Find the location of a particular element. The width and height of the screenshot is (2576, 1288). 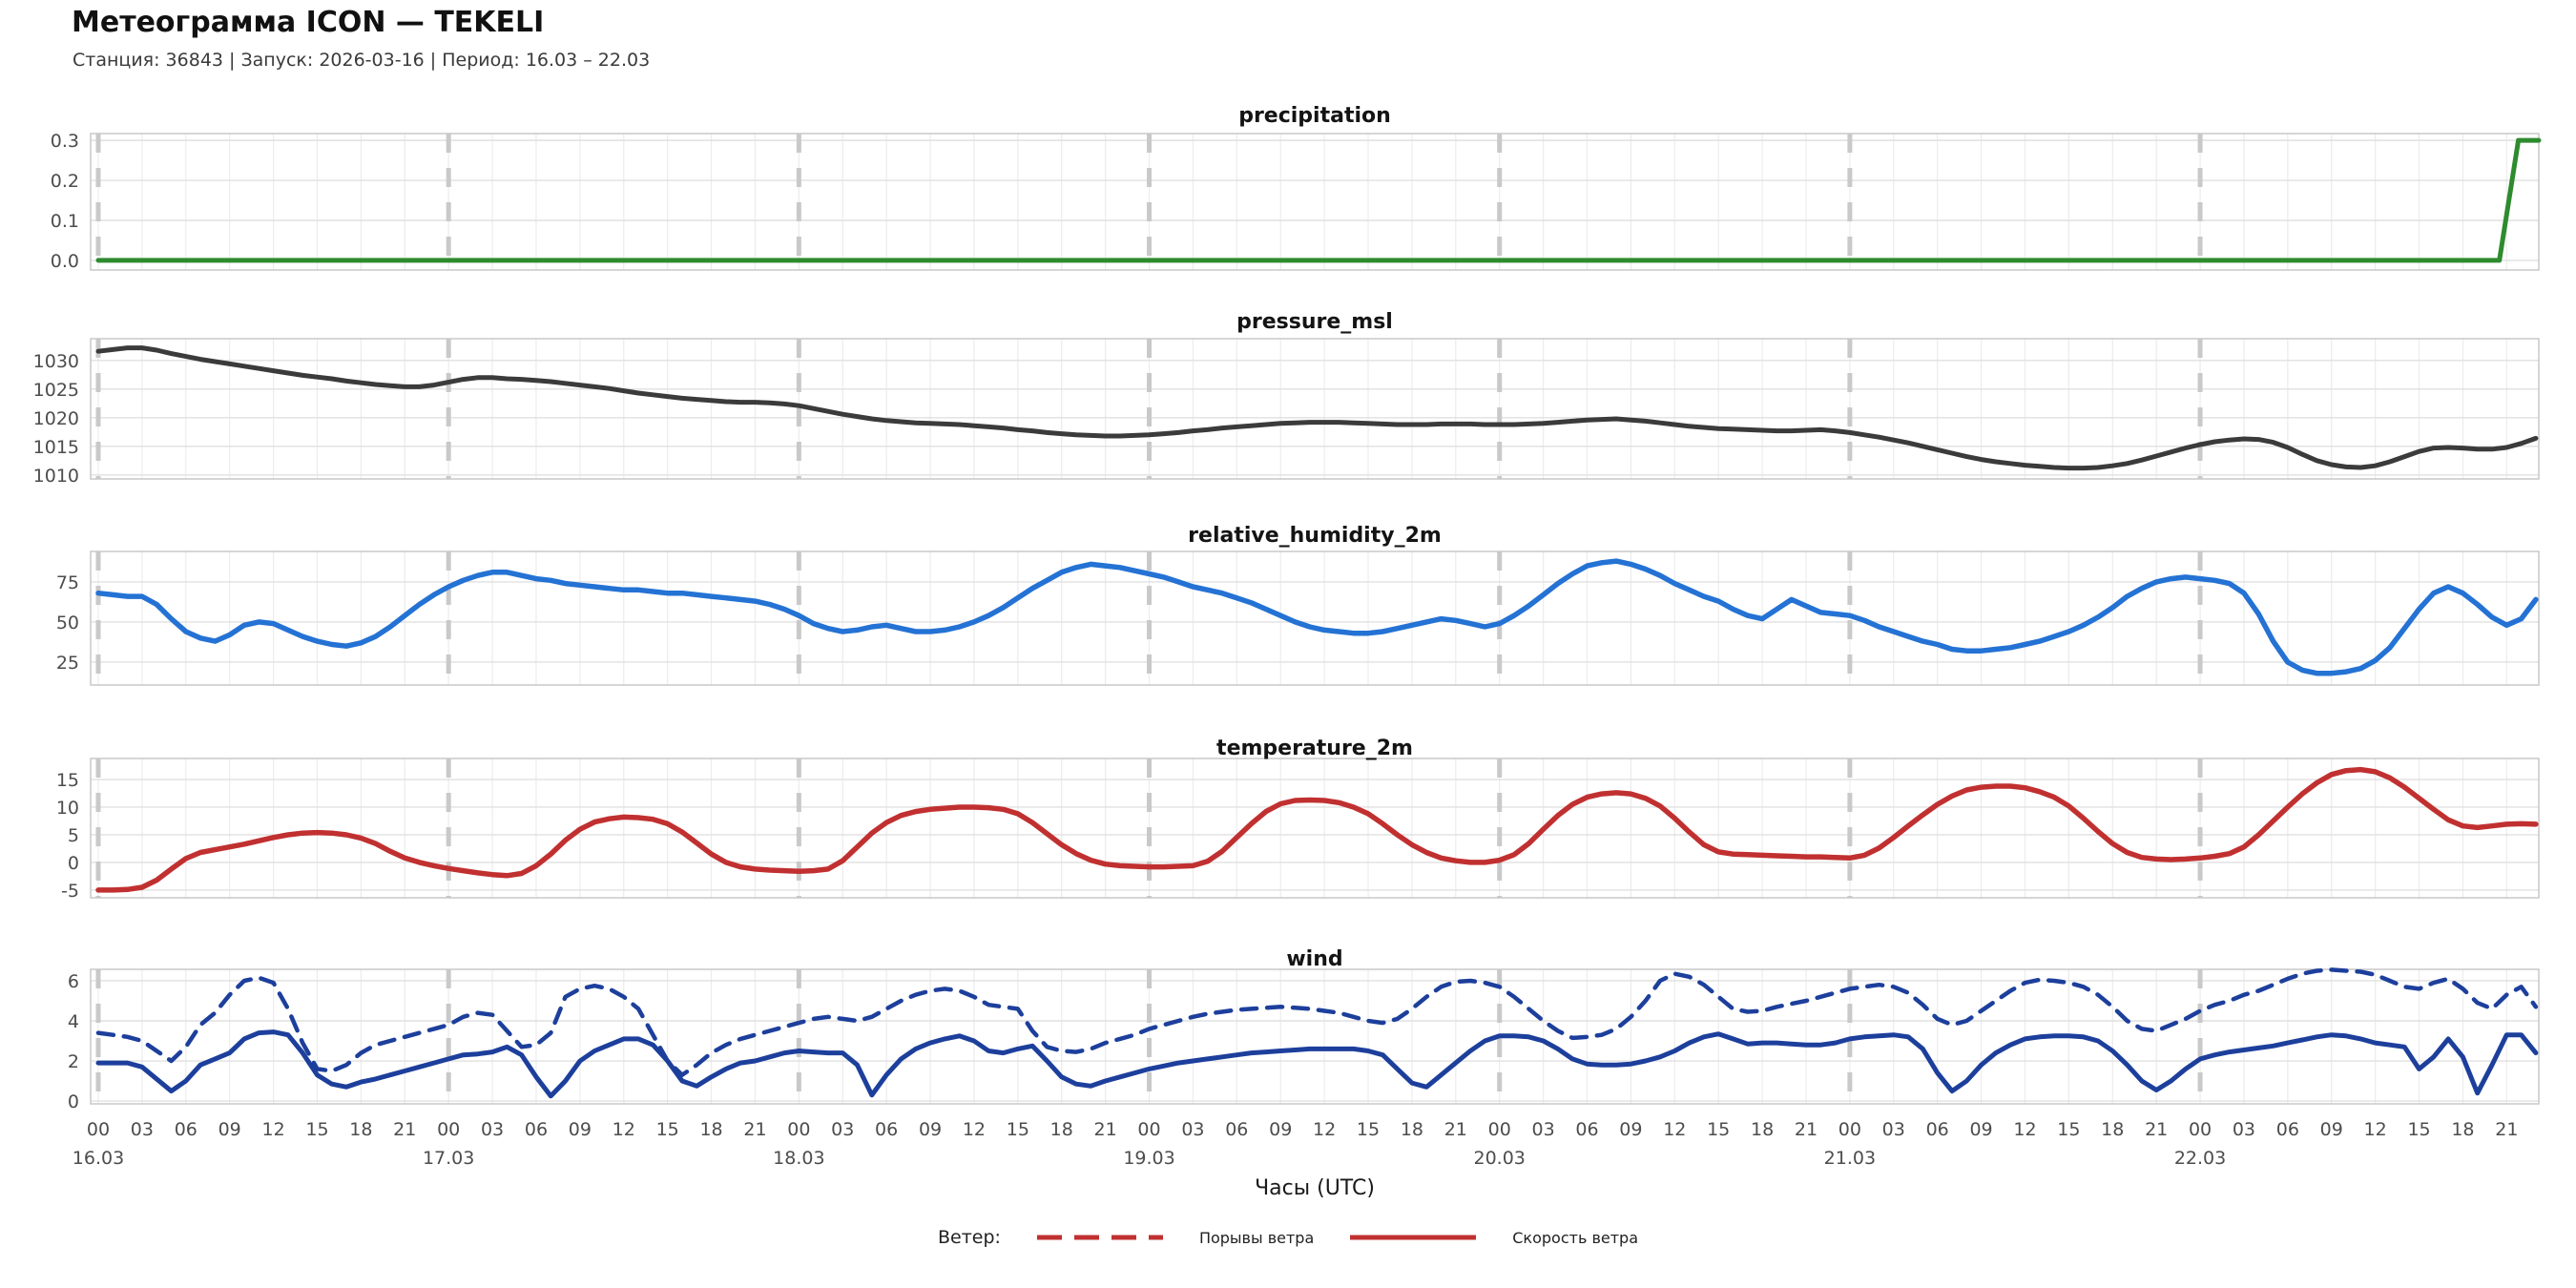

page-title: Метеограмма ICON — TEKELI is located at coordinates (308, 22).